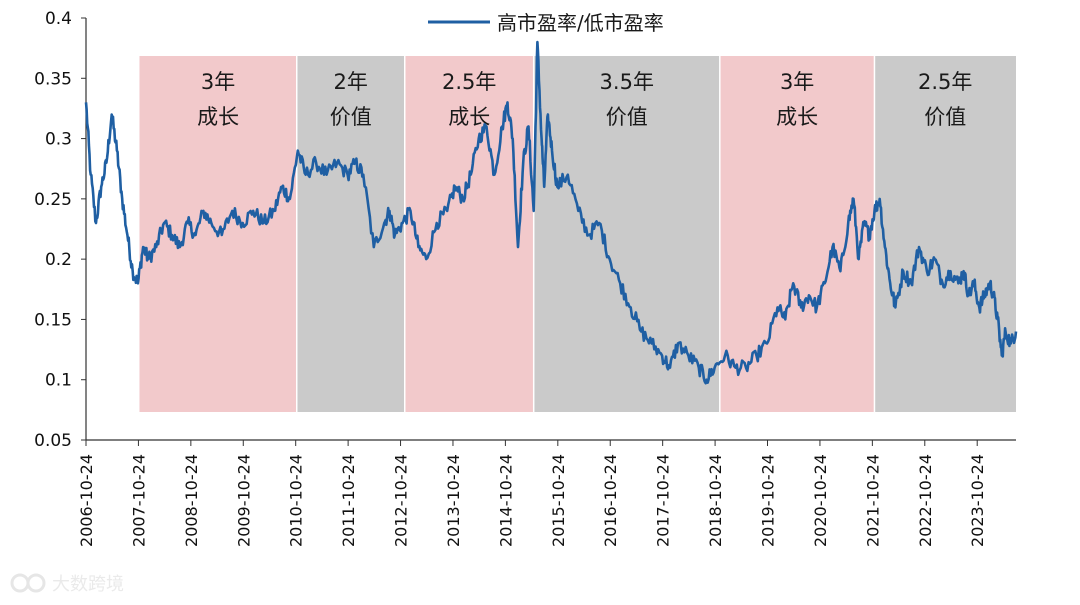  Describe the element at coordinates (453, 500) in the screenshot. I see `x-tick-label-7: 2013-10-24` at that location.